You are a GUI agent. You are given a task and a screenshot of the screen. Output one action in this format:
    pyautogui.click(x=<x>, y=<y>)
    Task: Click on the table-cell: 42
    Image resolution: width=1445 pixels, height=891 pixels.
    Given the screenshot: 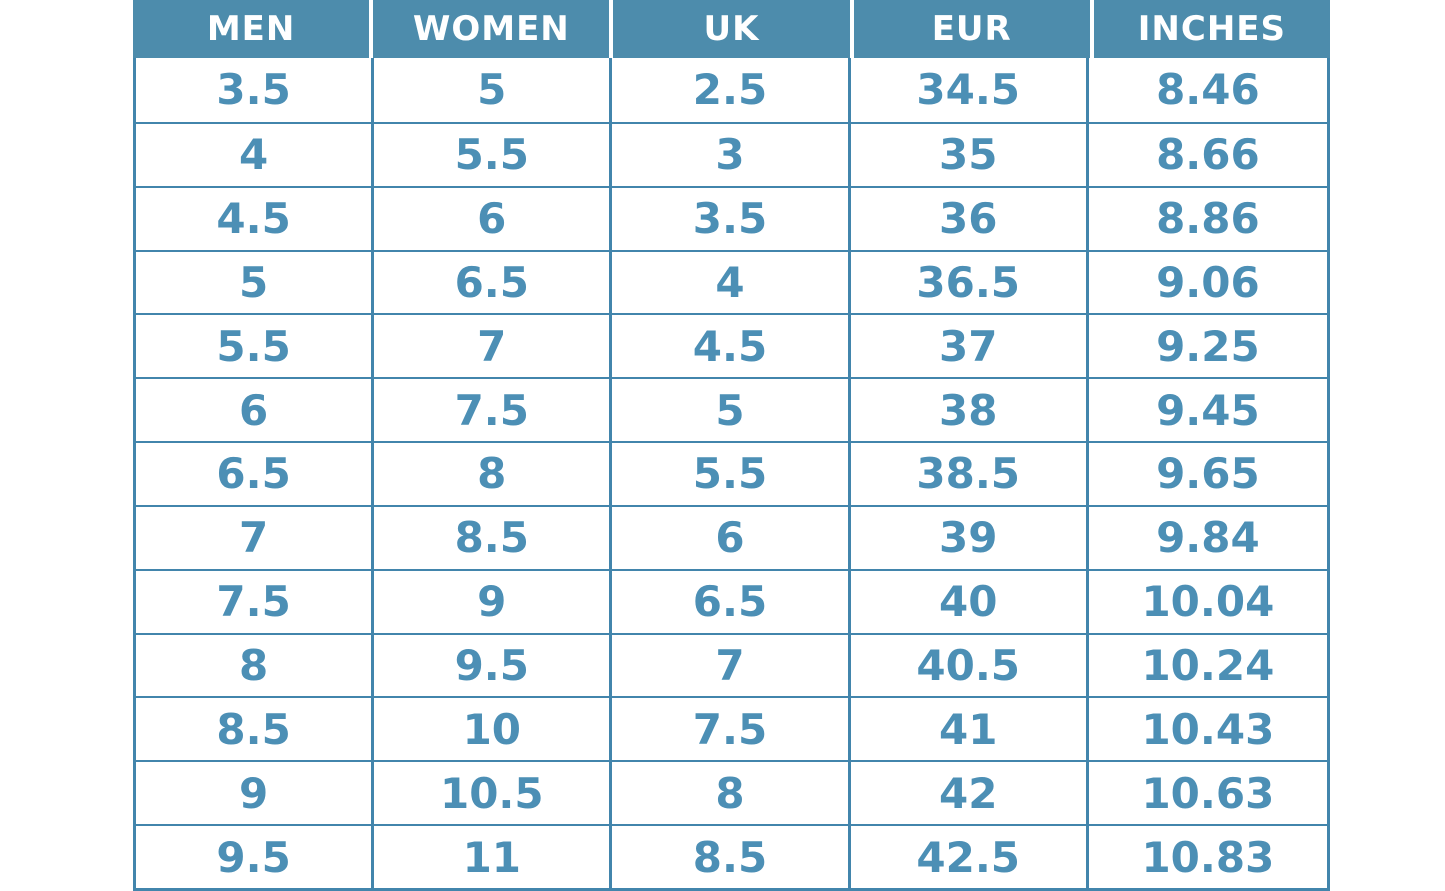 What is the action you would take?
    pyautogui.click(x=969, y=792)
    